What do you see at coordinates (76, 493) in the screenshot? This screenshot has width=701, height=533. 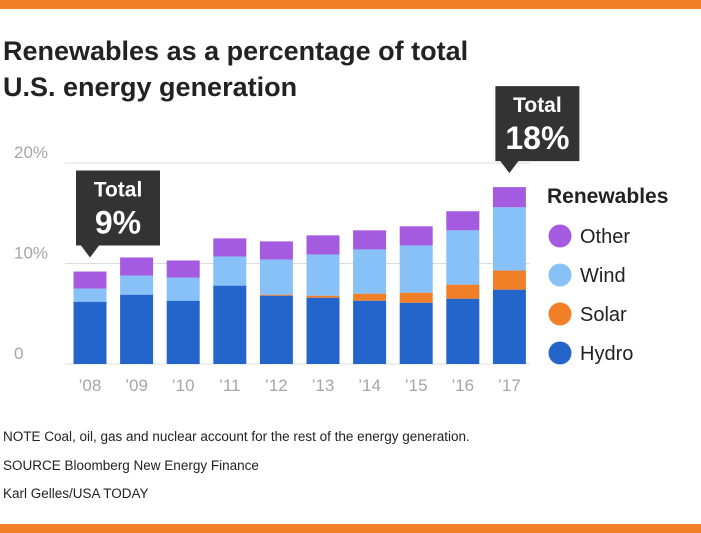 I see `credit-line: Karl Gelles/USA TODAY` at bounding box center [76, 493].